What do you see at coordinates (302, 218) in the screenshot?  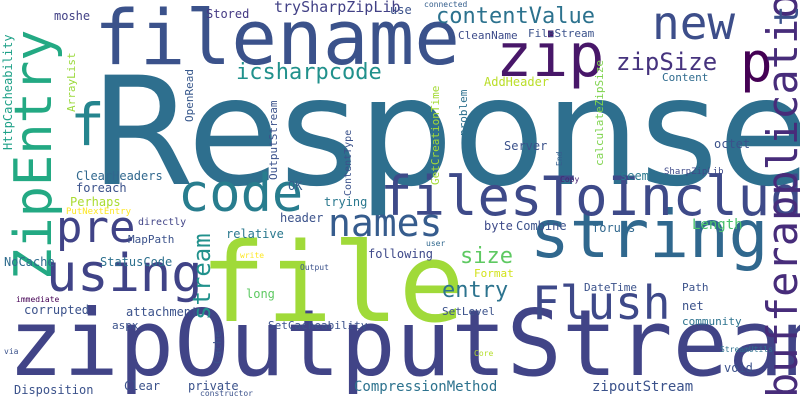 I see `word-header: header` at bounding box center [302, 218].